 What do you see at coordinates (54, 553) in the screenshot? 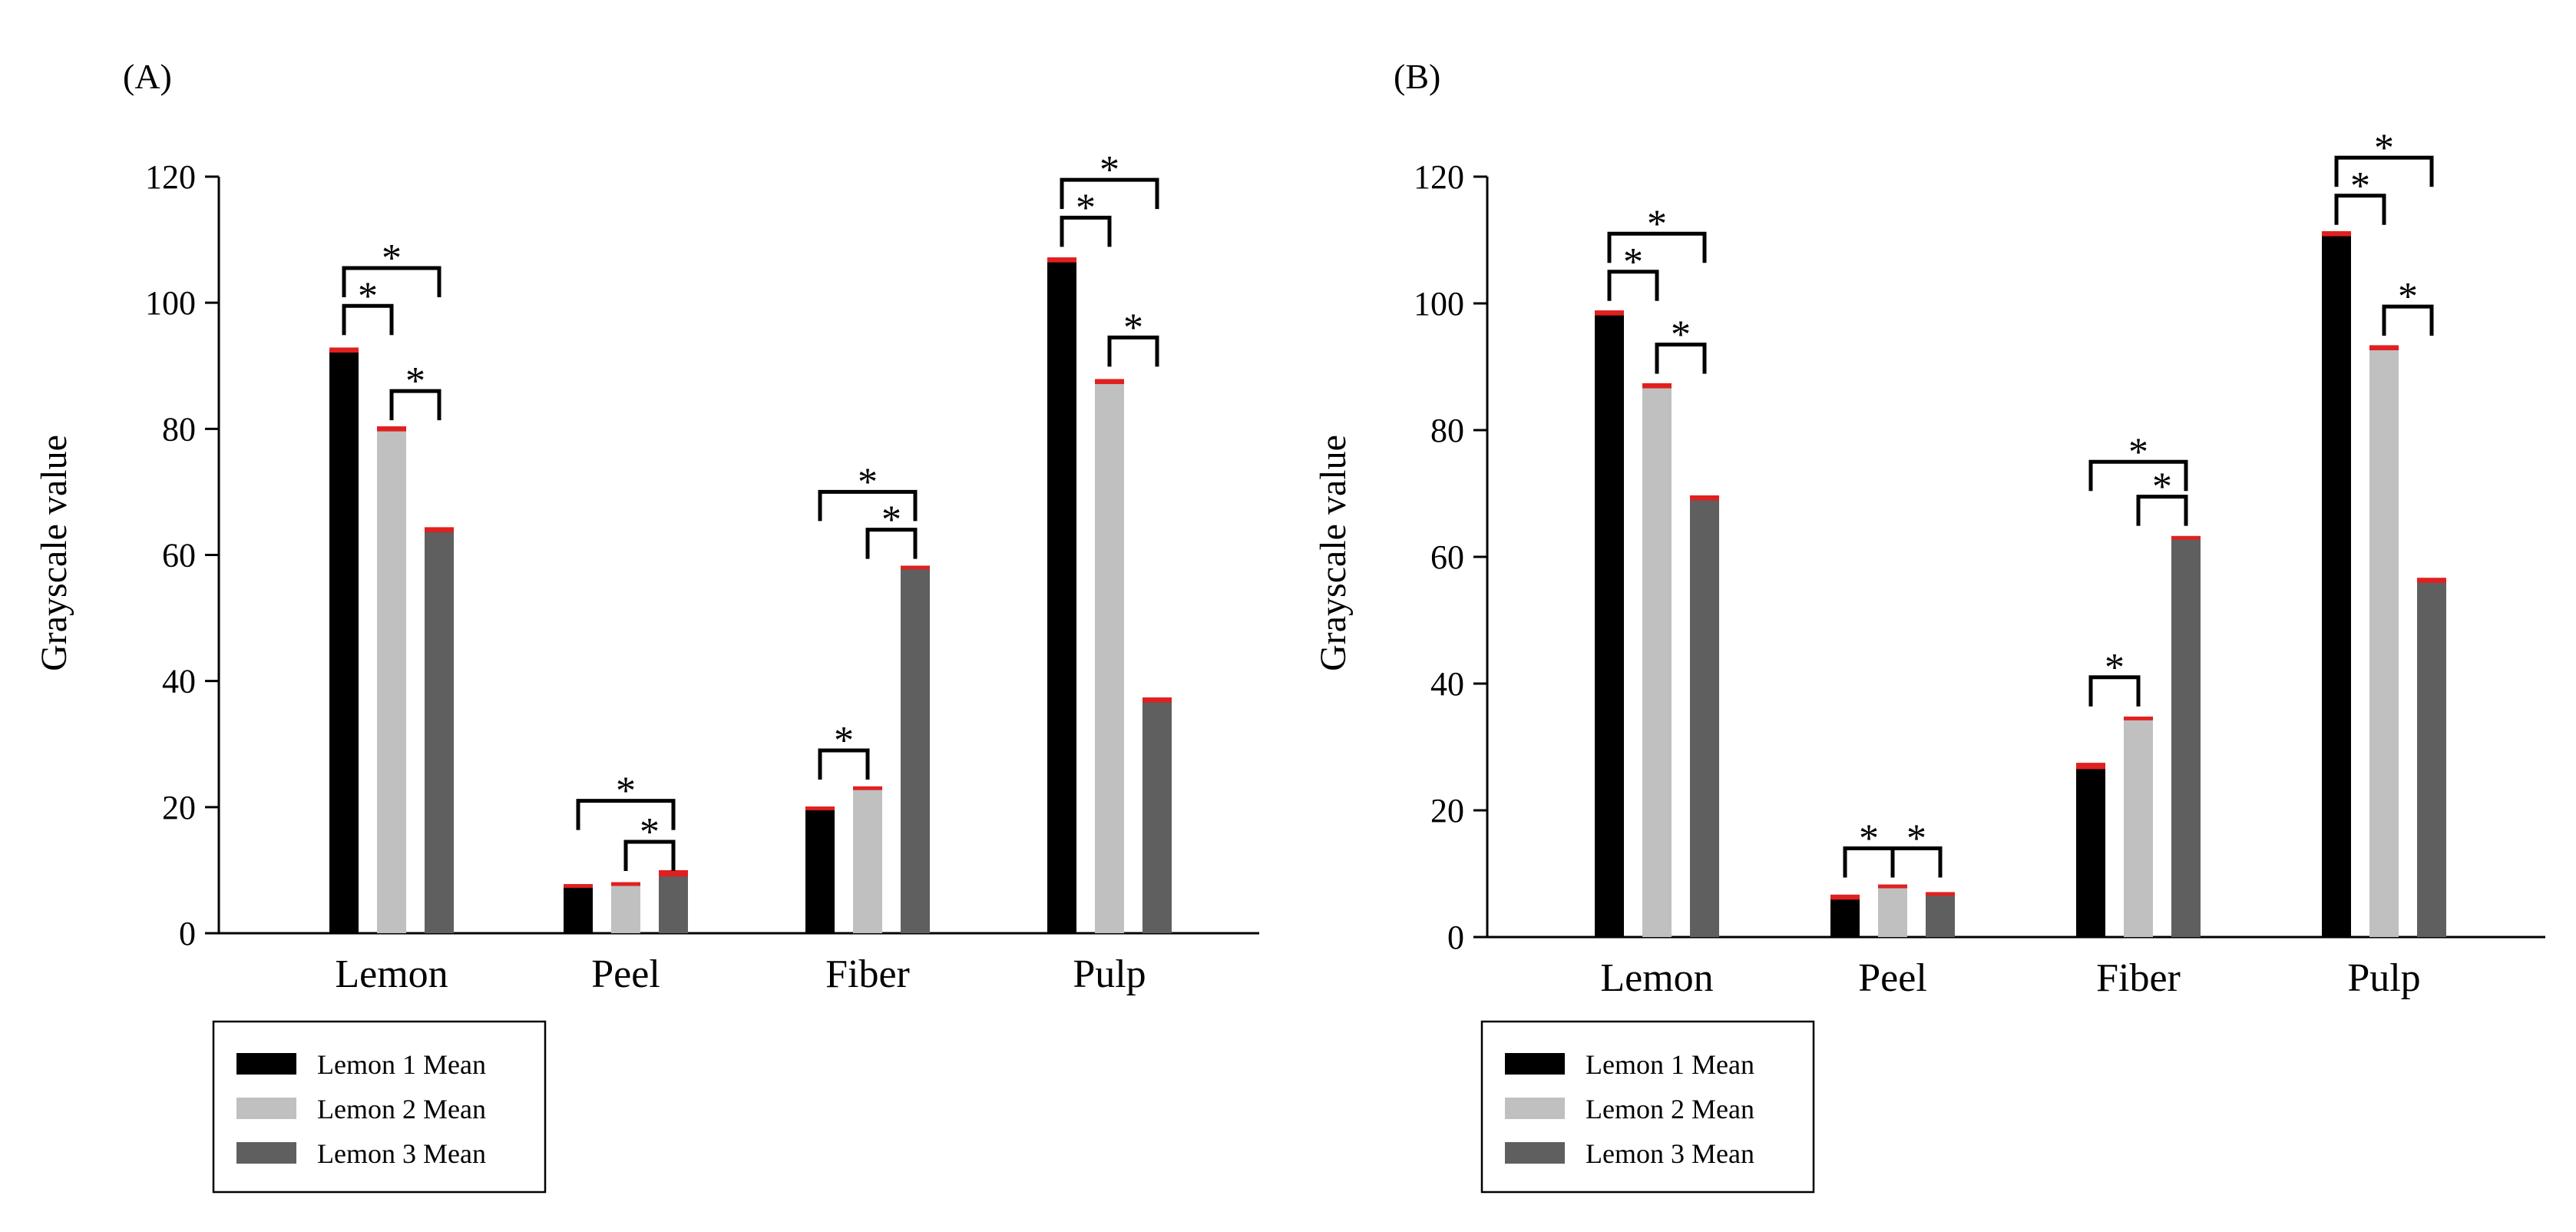
I see `y-axis-title: Grayscale value` at bounding box center [54, 553].